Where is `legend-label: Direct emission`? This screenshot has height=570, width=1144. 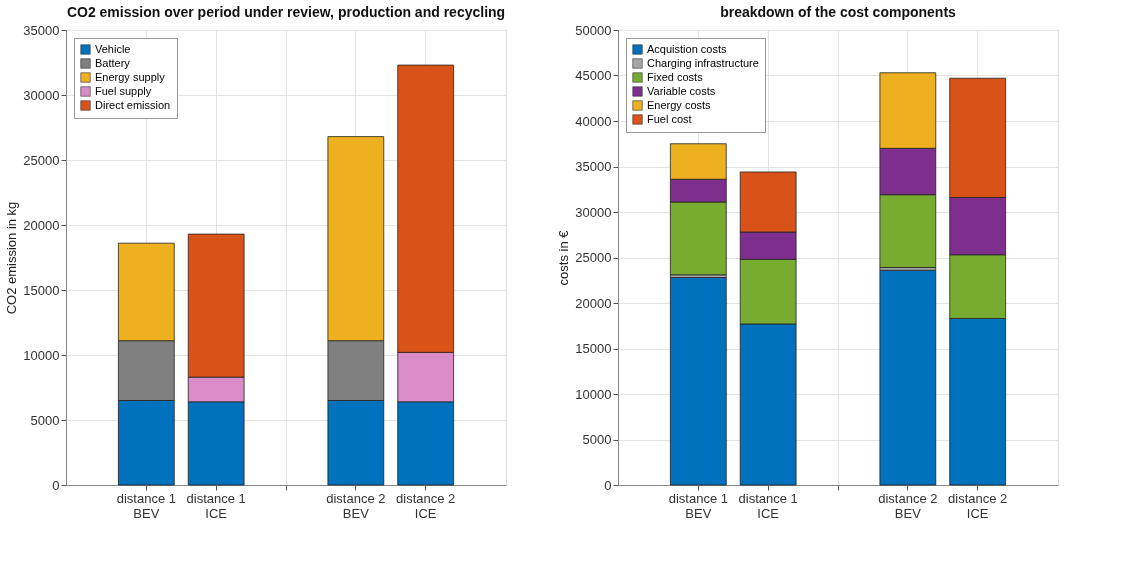 legend-label: Direct emission is located at coordinates (133, 104).